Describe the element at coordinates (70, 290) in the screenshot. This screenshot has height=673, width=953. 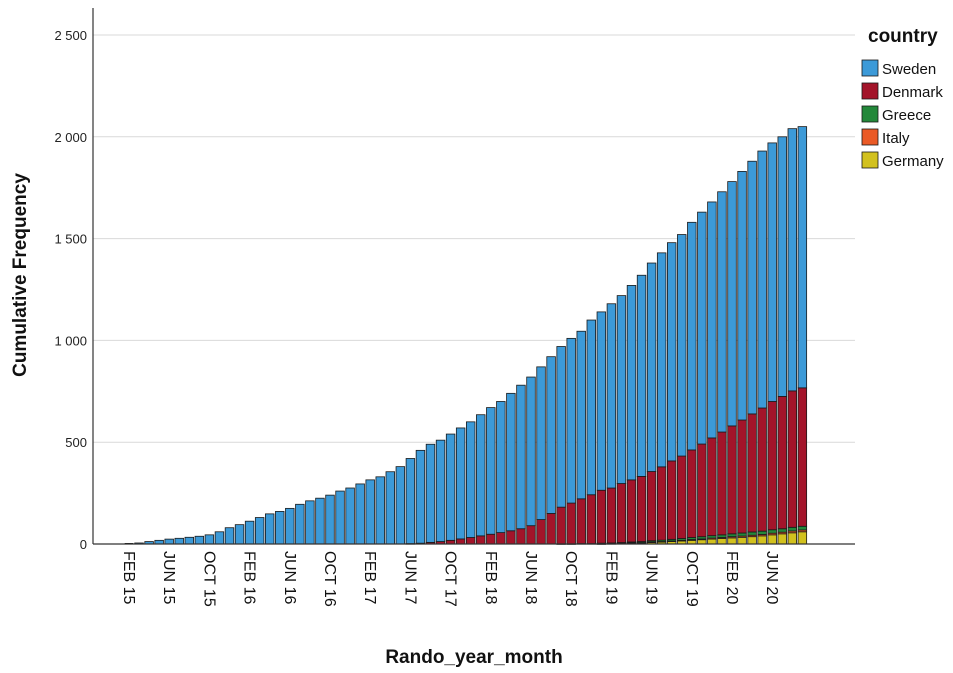
I see `y-tick-labels: 0 500 1 000 1 500 2 000 2 500` at that location.